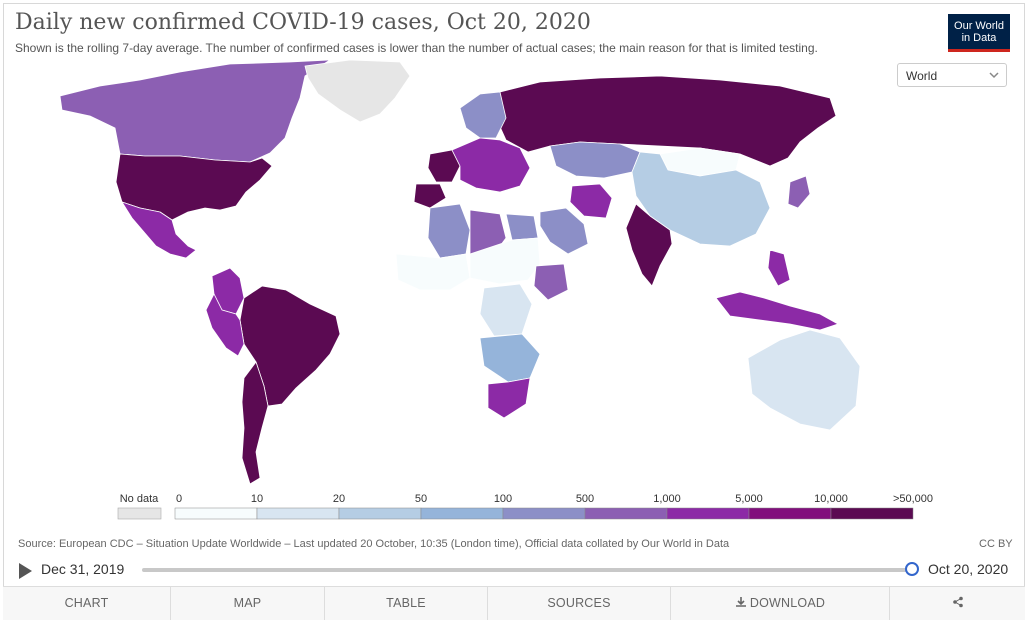  What do you see at coordinates (25, 571) in the screenshot?
I see `play-icon` at bounding box center [25, 571].